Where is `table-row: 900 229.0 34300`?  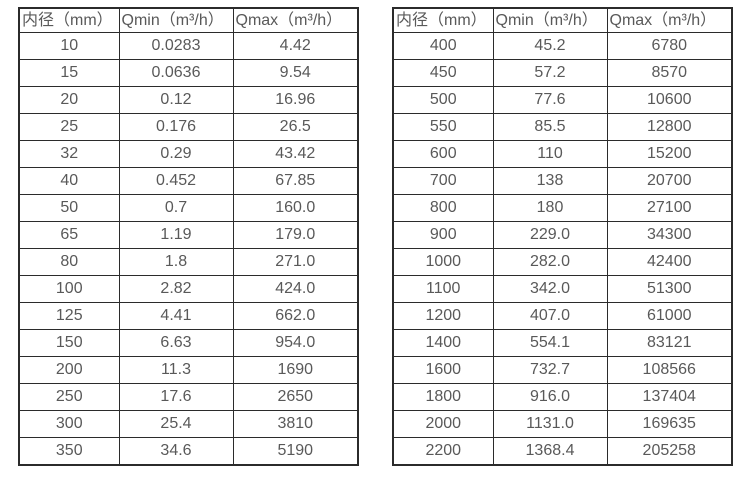
table-row: 900 229.0 34300 is located at coordinates (562, 235).